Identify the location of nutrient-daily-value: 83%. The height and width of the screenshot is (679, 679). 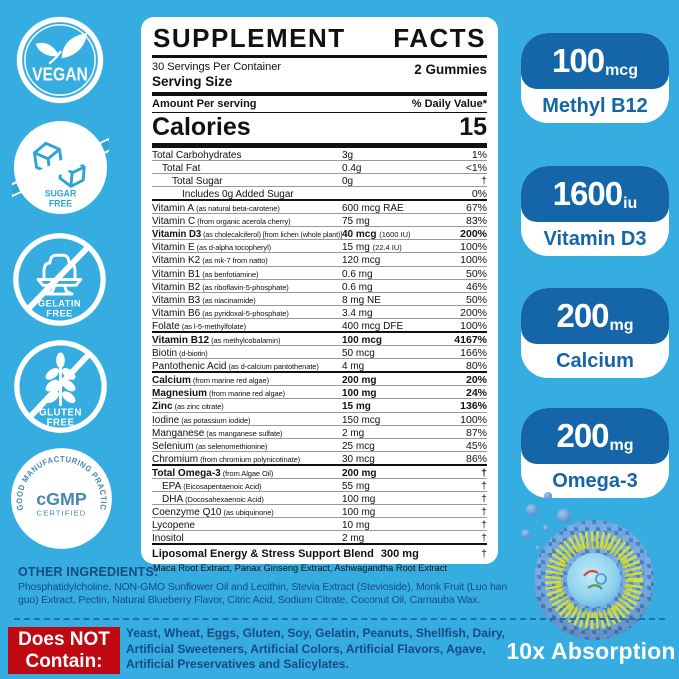
(476, 221).